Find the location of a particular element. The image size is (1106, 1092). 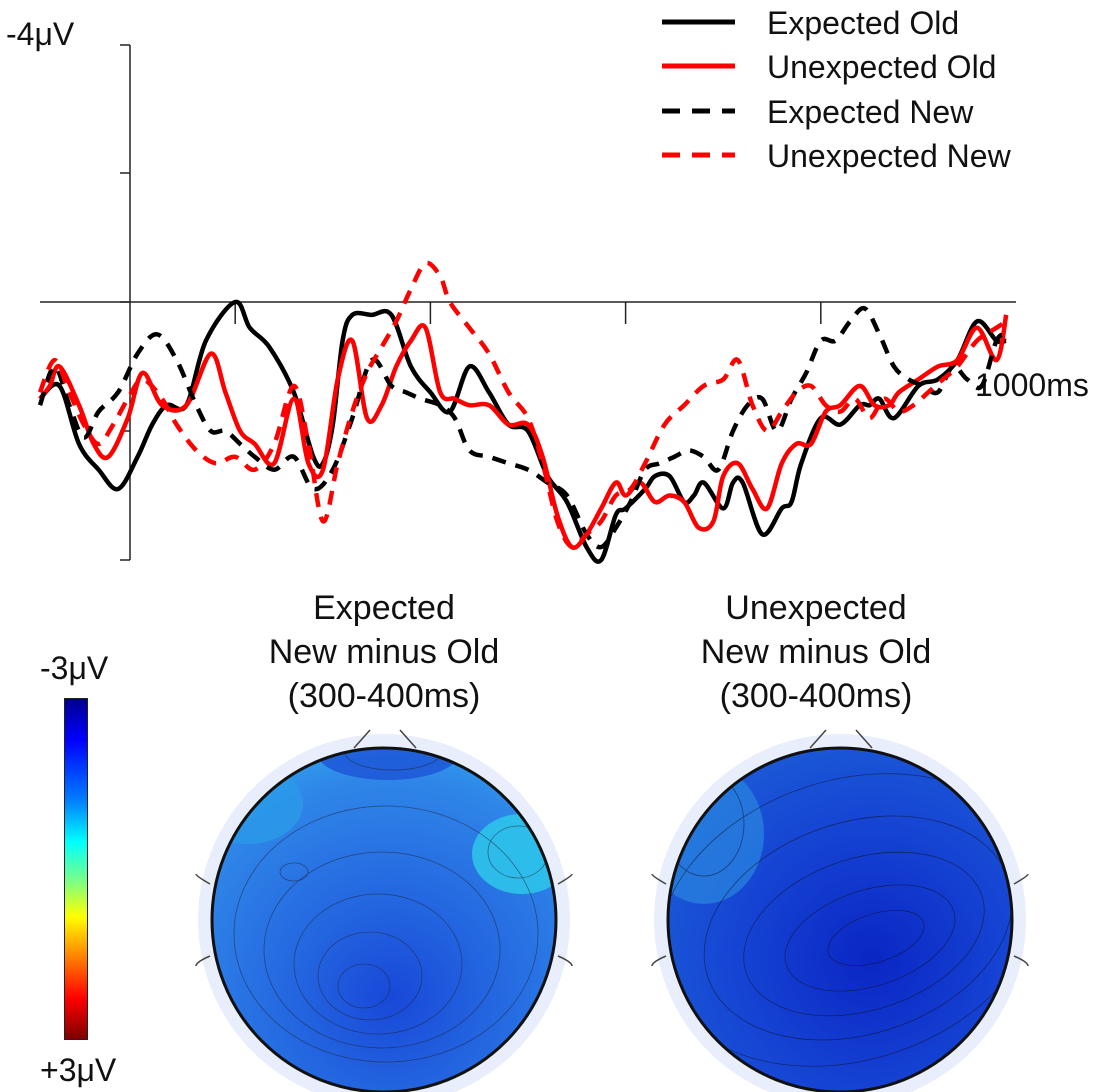

topomap-unexpected is located at coordinates (840, 910).